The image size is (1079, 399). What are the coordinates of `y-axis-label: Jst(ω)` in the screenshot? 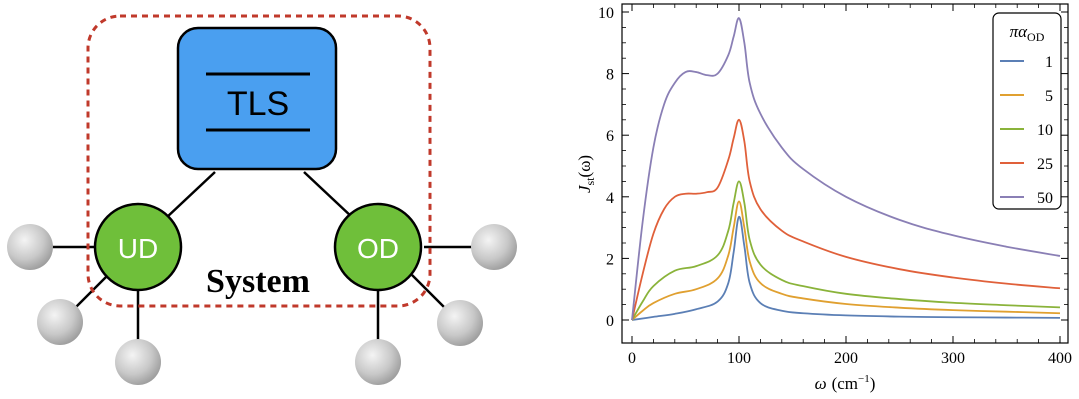 It's located at (586, 174).